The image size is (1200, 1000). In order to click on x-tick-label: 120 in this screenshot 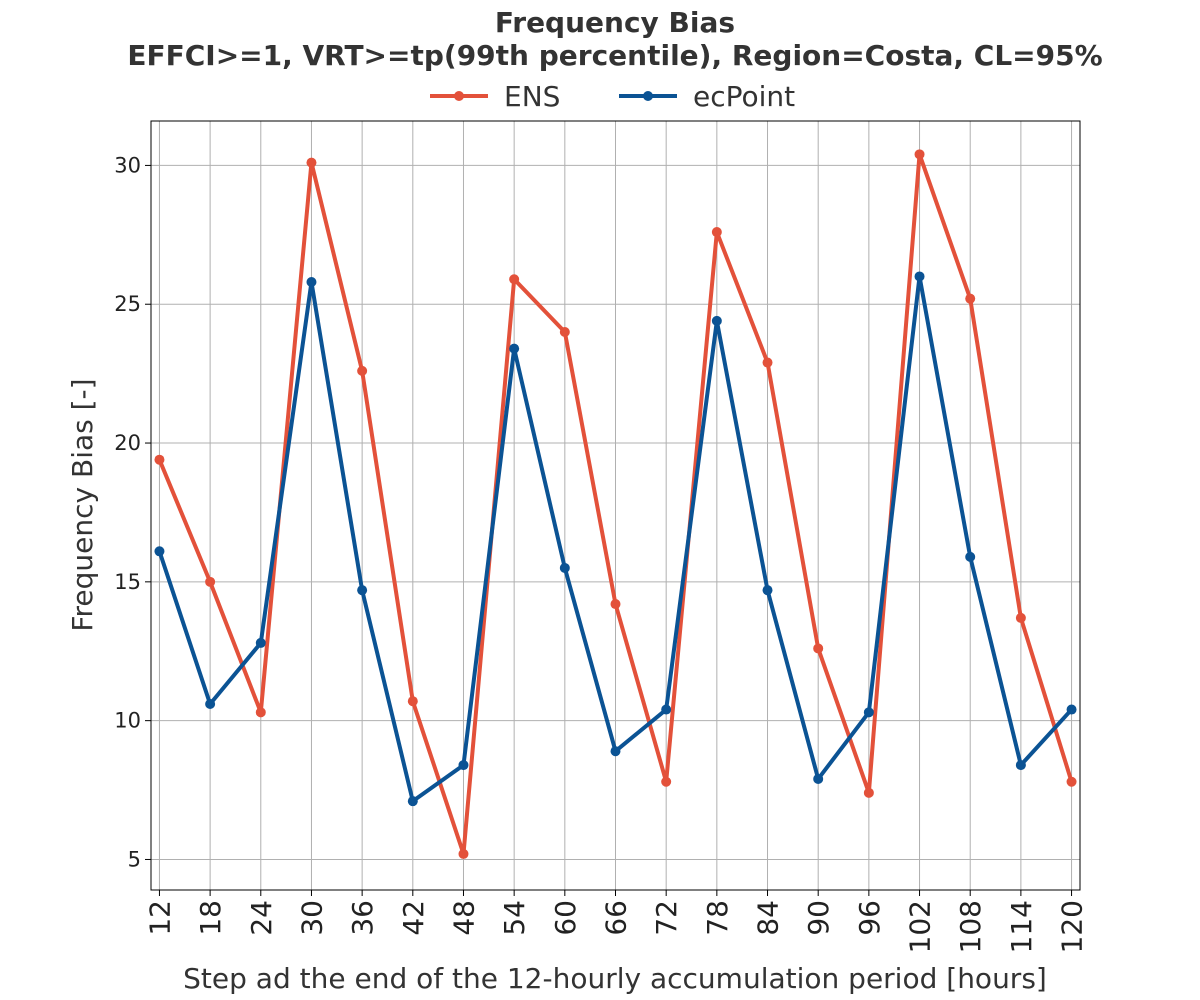, I will do `click(1072, 926)`.